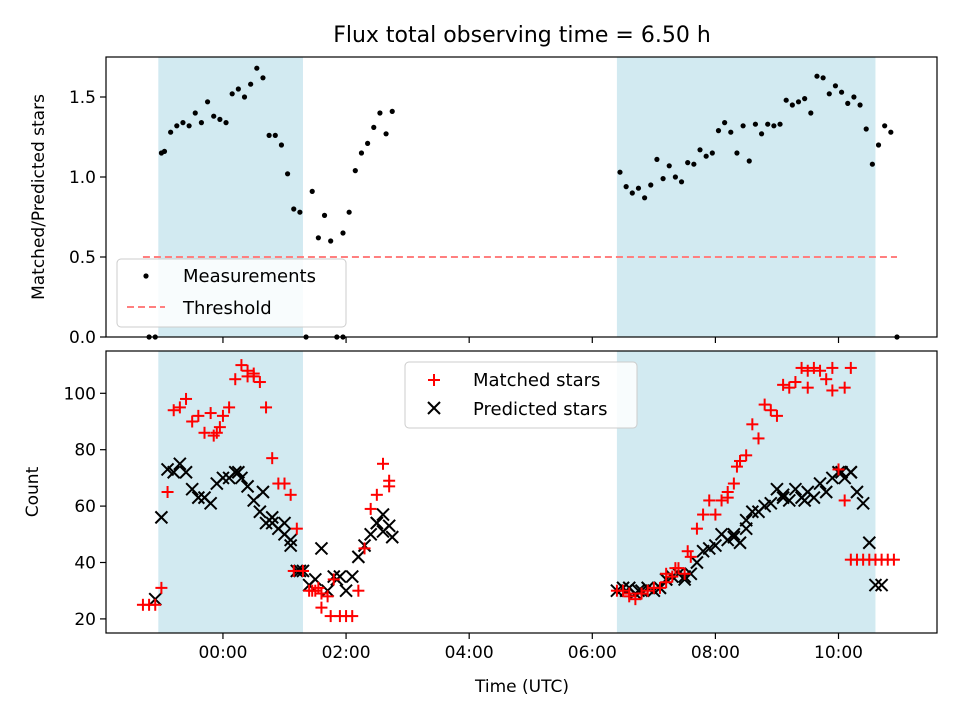 The height and width of the screenshot is (724, 960). What do you see at coordinates (39, 197) in the screenshot?
I see `top-y-axis-label: Matched/Predicted stars` at bounding box center [39, 197].